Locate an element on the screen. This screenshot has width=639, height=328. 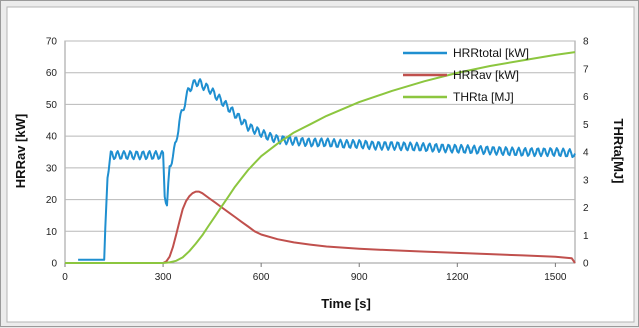
y-right-tick-label: 2 is located at coordinates (586, 208).